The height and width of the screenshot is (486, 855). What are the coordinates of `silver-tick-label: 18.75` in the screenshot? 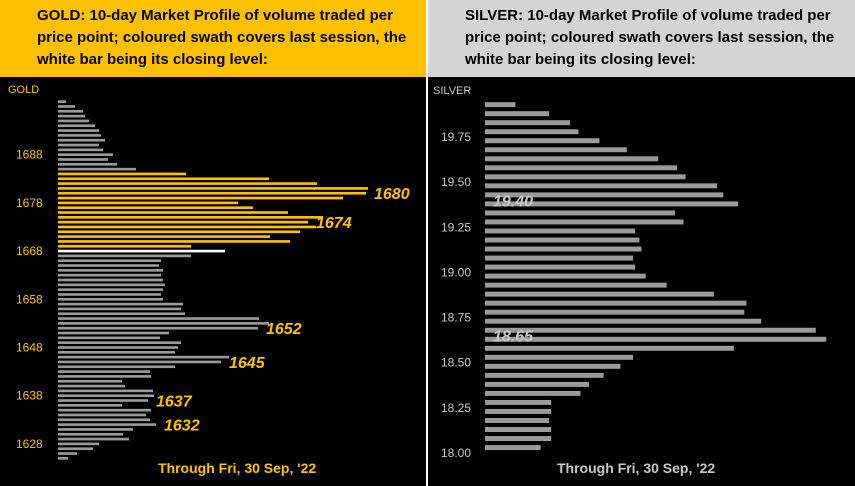 It's located at (456, 318).